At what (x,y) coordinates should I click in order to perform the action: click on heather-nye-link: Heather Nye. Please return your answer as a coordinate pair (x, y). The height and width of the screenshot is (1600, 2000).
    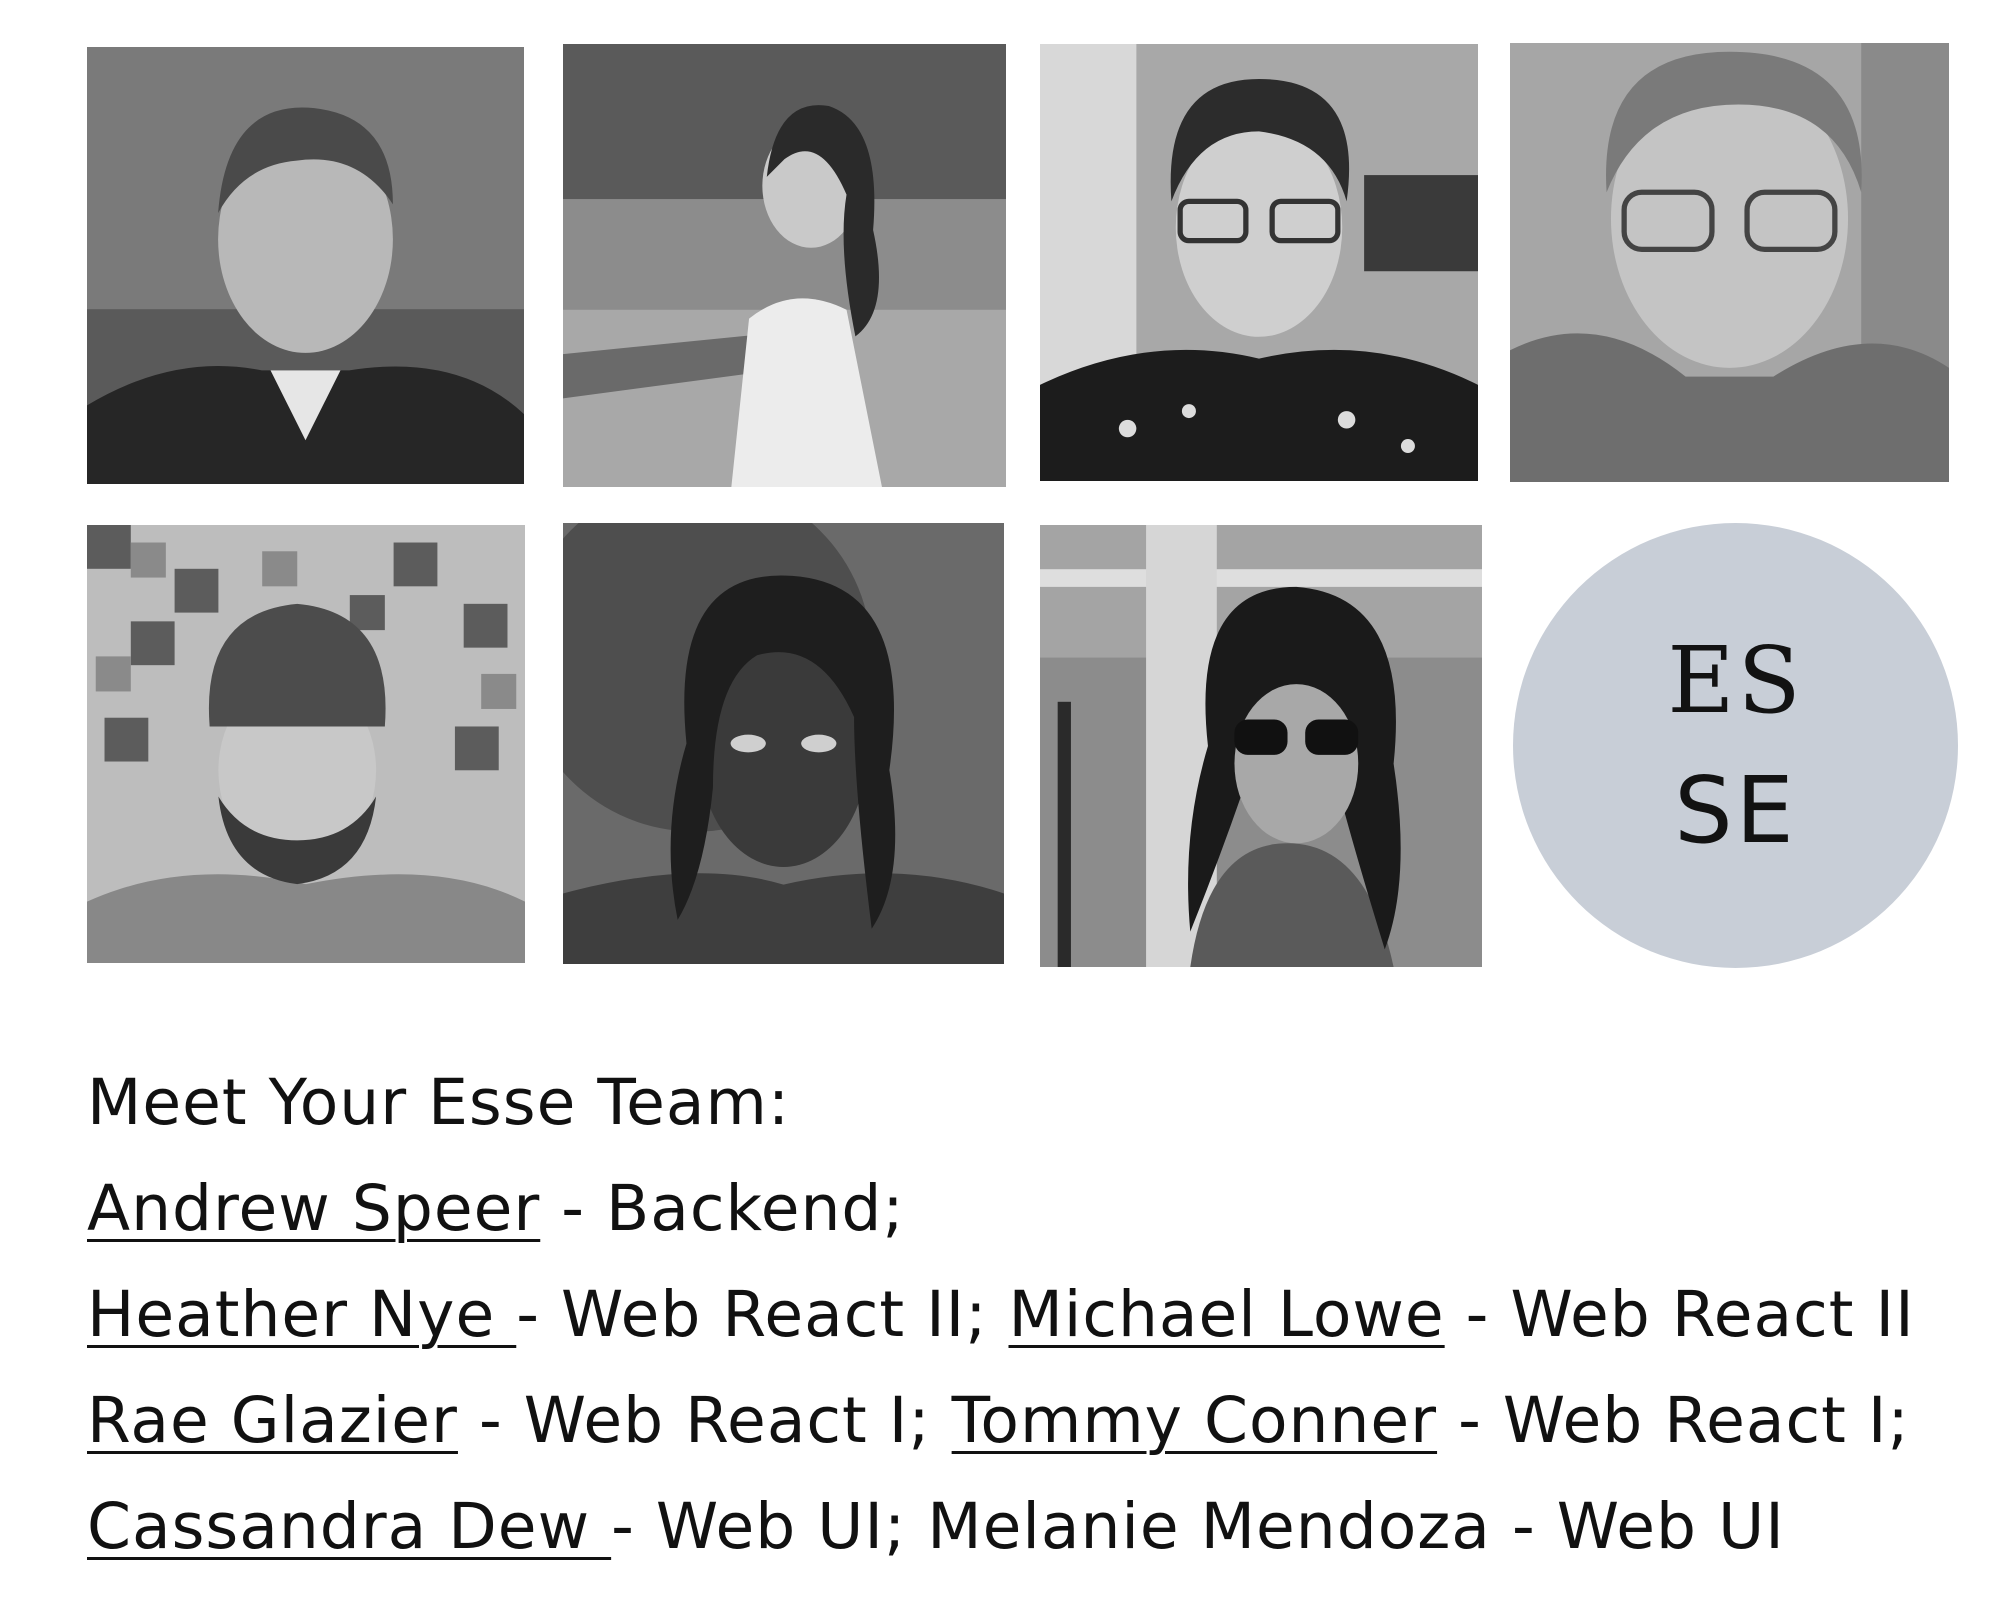
    Looking at the image, I should click on (302, 1314).